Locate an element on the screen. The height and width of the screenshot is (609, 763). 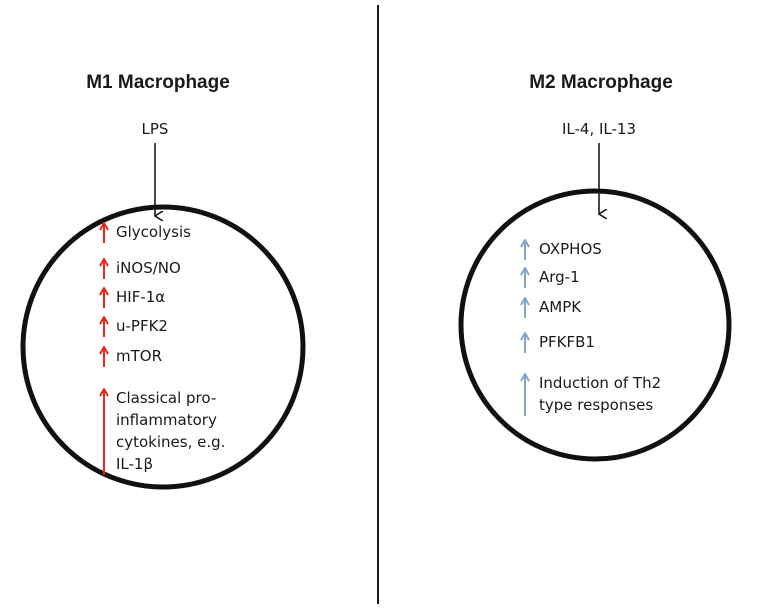
m1-item-label: inflammatory is located at coordinates (166, 420).